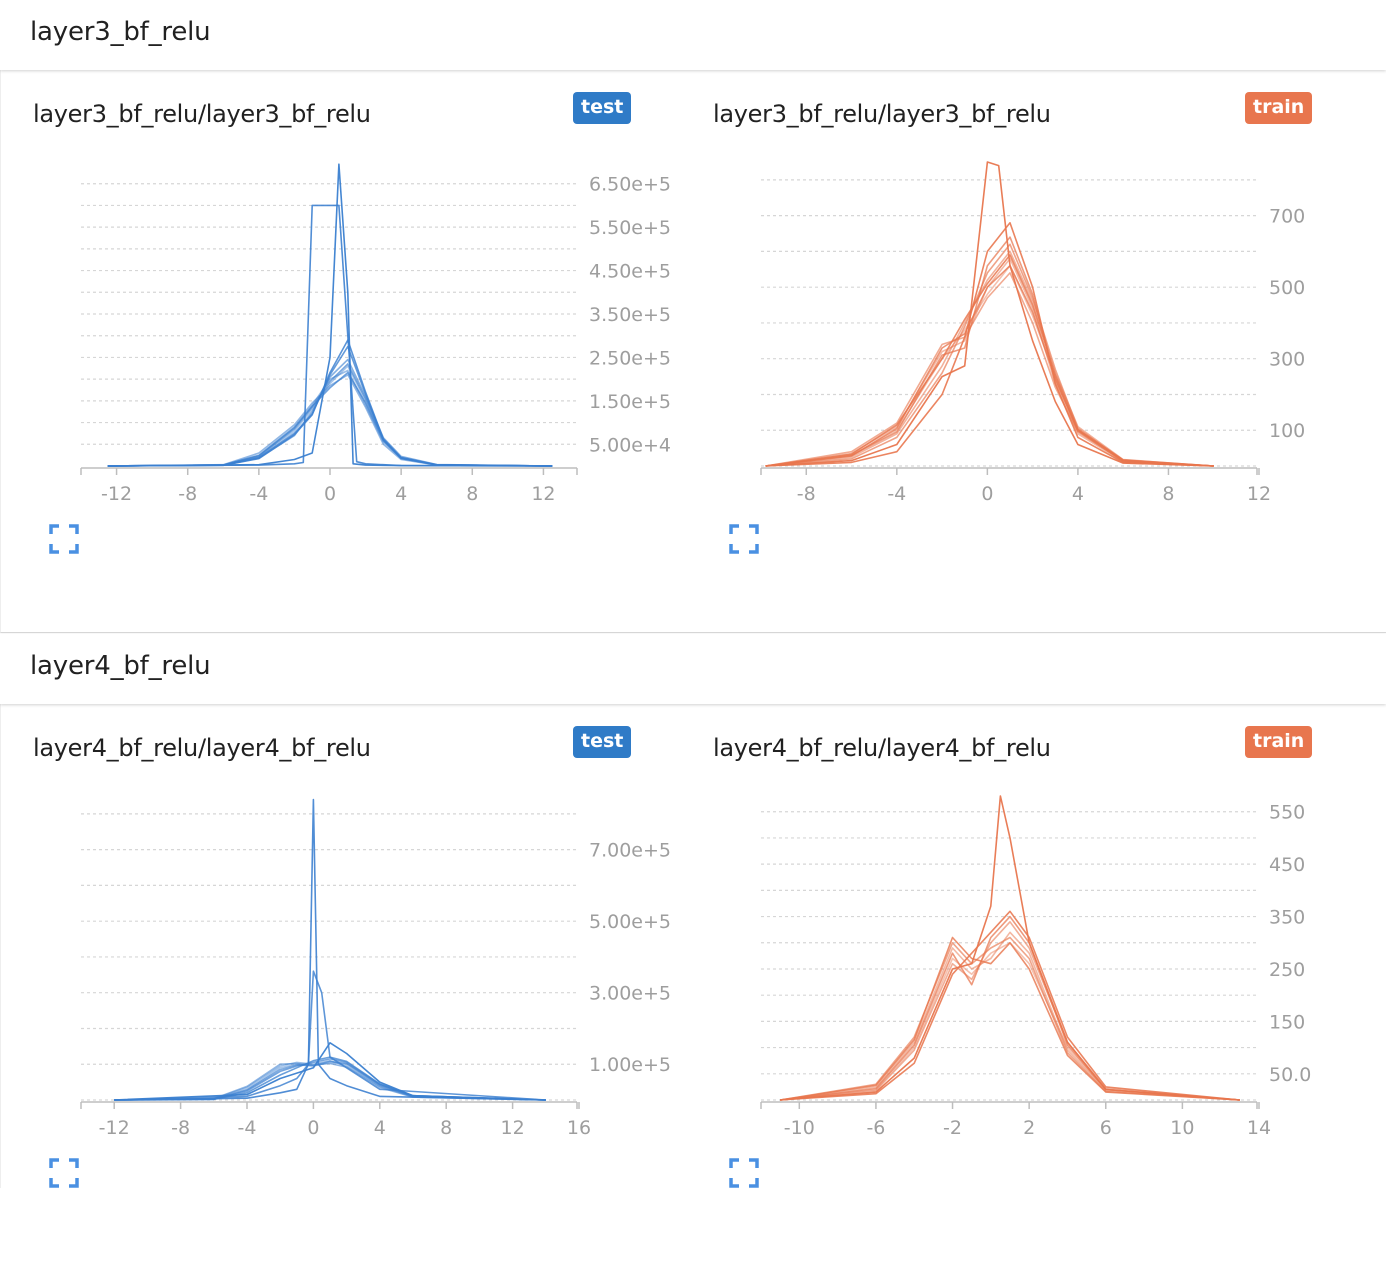  I want to click on y-tick-label: 4.50e+5, so click(630, 272).